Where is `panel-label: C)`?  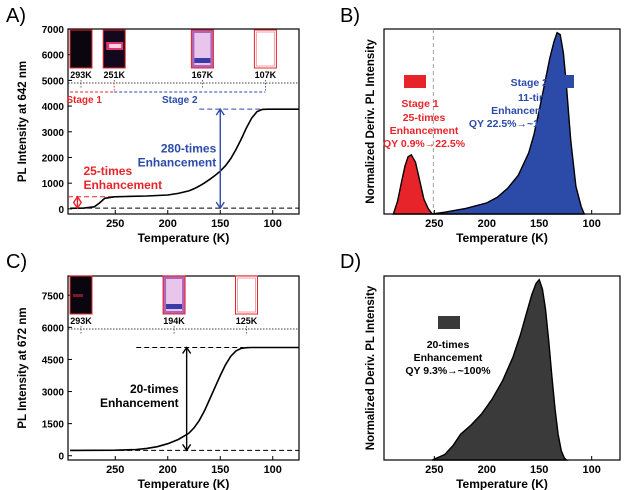 panel-label: C) is located at coordinates (16, 262).